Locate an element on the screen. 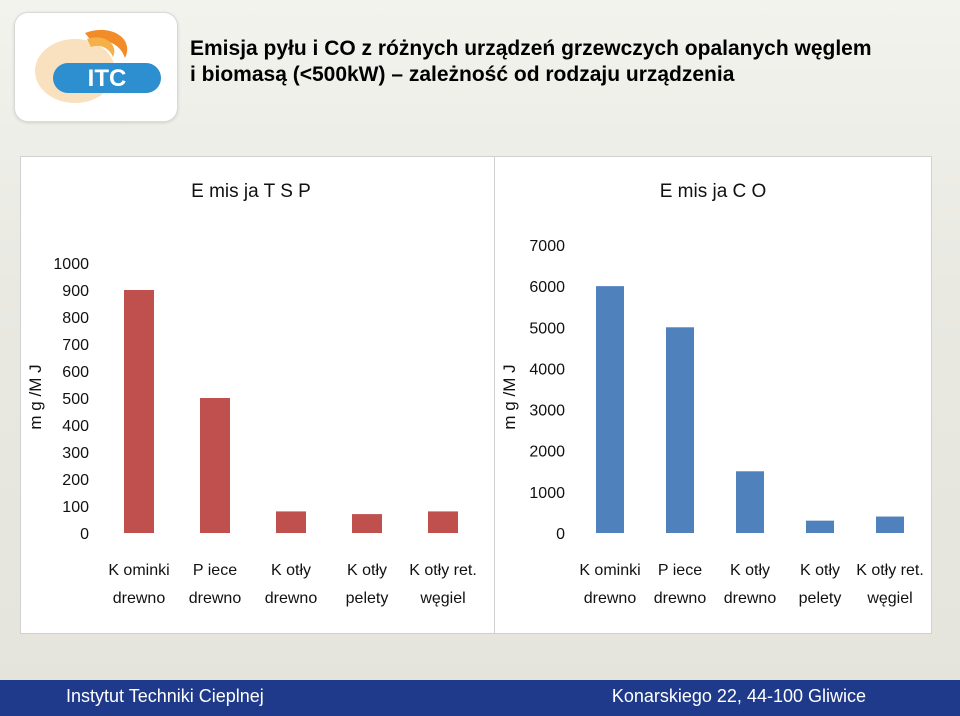  y-tick-label: 400 is located at coordinates (75, 426).